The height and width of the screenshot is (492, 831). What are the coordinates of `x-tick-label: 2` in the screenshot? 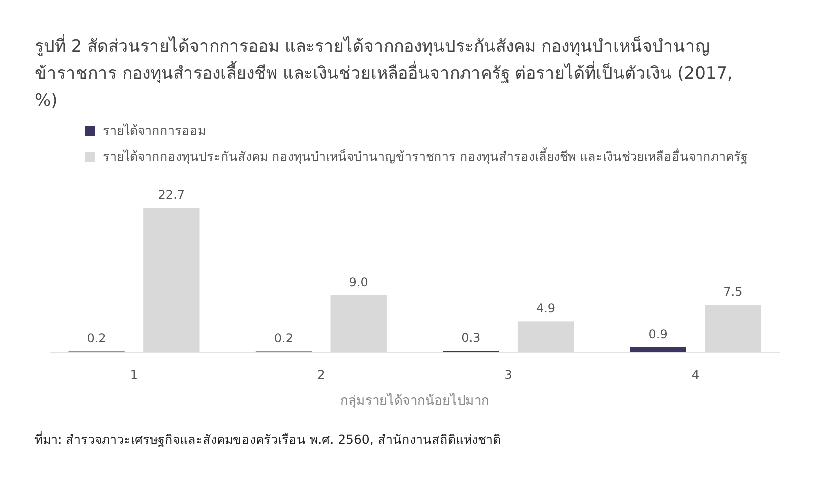 It's located at (322, 375).